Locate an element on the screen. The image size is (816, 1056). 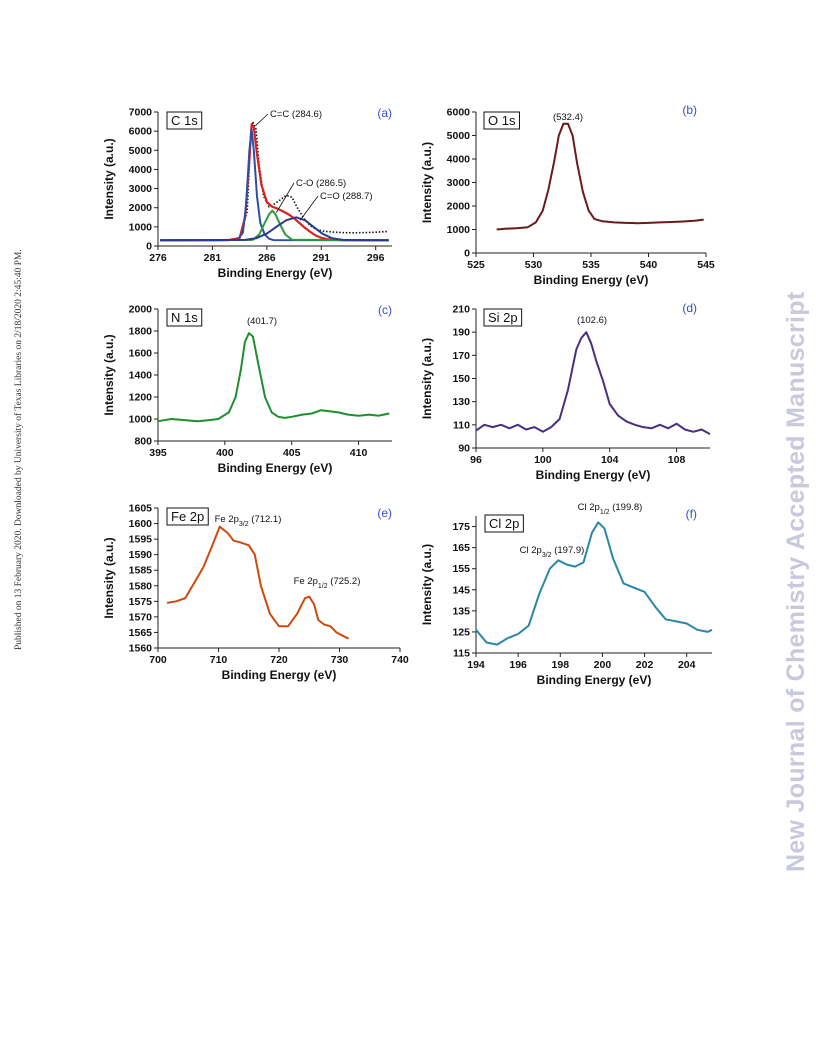
y-tick-label: 1200 is located at coordinates (141, 398).